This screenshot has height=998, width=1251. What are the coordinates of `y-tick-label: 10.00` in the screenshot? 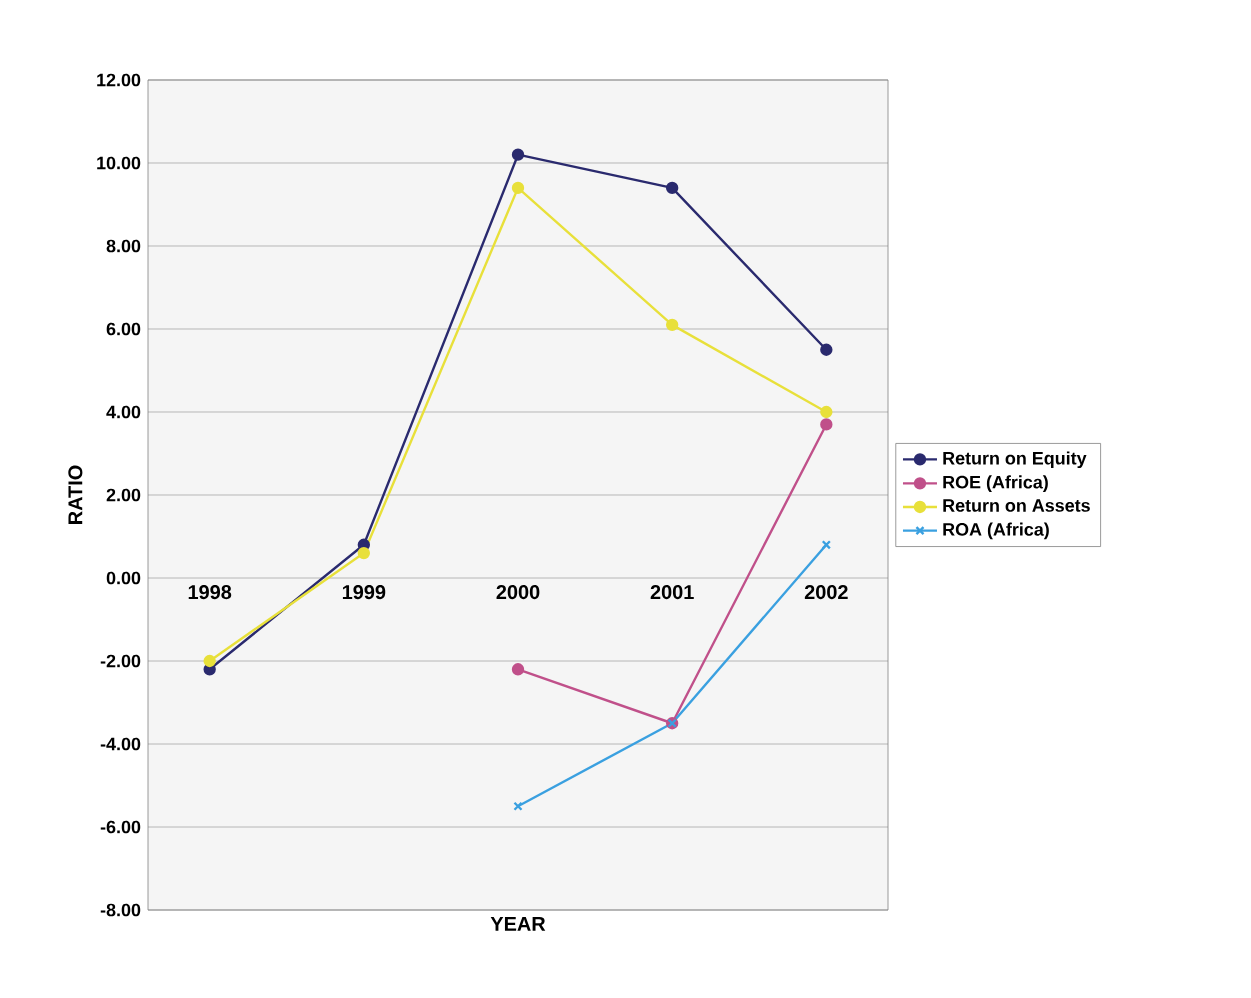 It's located at (119, 163).